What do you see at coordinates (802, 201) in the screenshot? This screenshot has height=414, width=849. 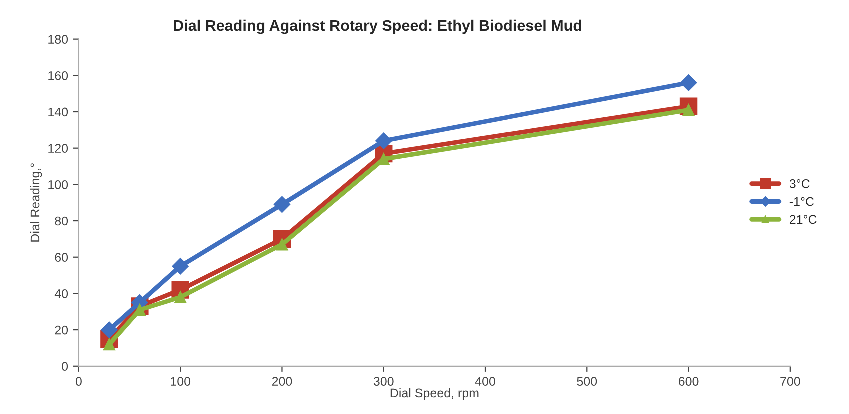 I see `legend-label: -1°C` at bounding box center [802, 201].